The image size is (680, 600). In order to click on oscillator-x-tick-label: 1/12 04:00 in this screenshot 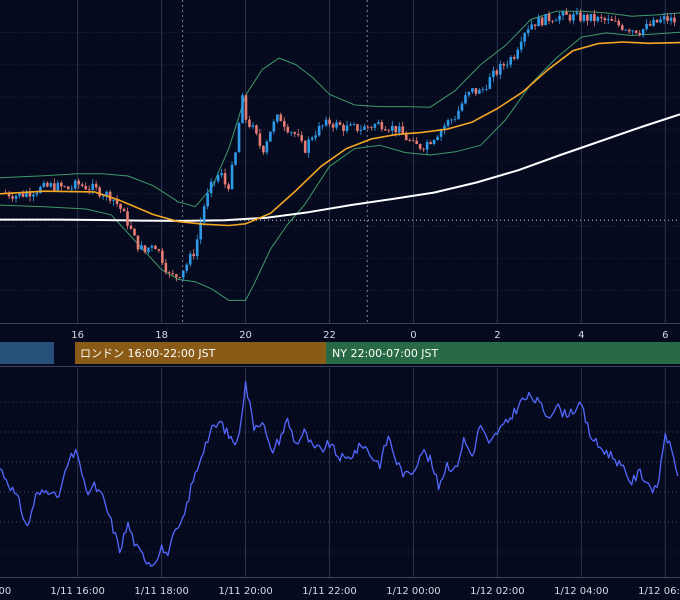, I will do `click(581, 591)`.